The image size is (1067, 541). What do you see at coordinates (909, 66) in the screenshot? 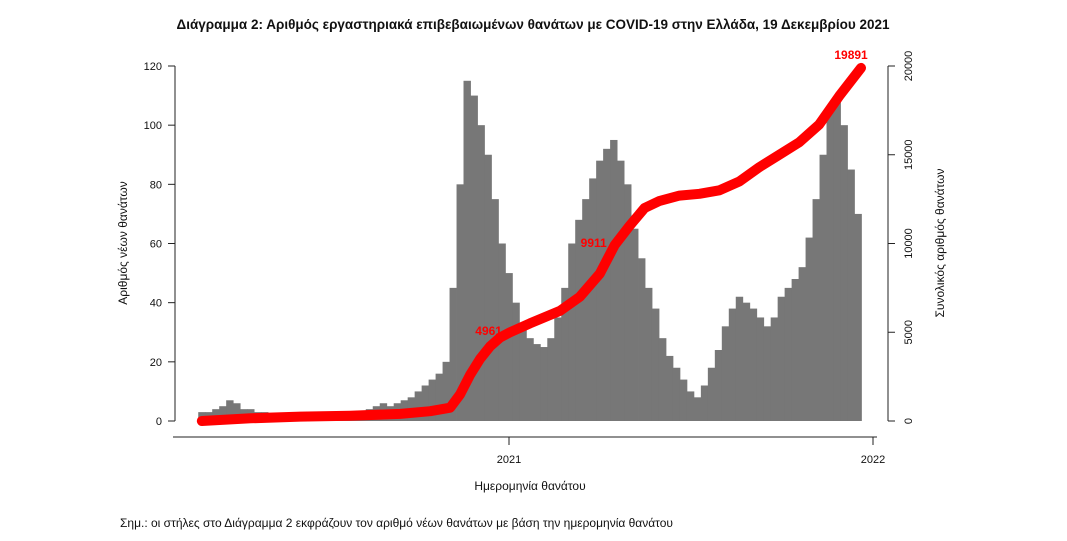
I see `y2-tick-label: 20000` at bounding box center [909, 66].